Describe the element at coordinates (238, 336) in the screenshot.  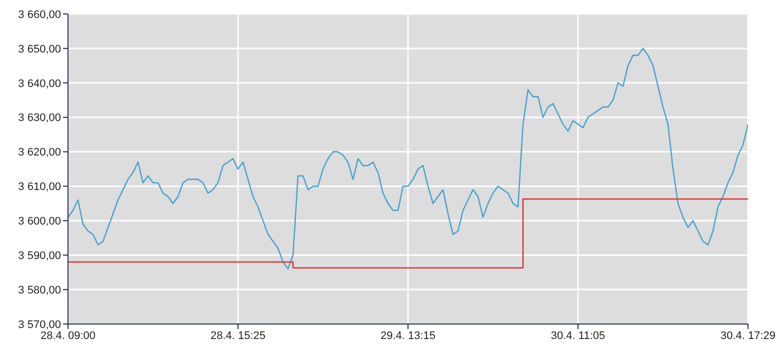
I see `x-tick-label: 28.4. 15:25` at that location.